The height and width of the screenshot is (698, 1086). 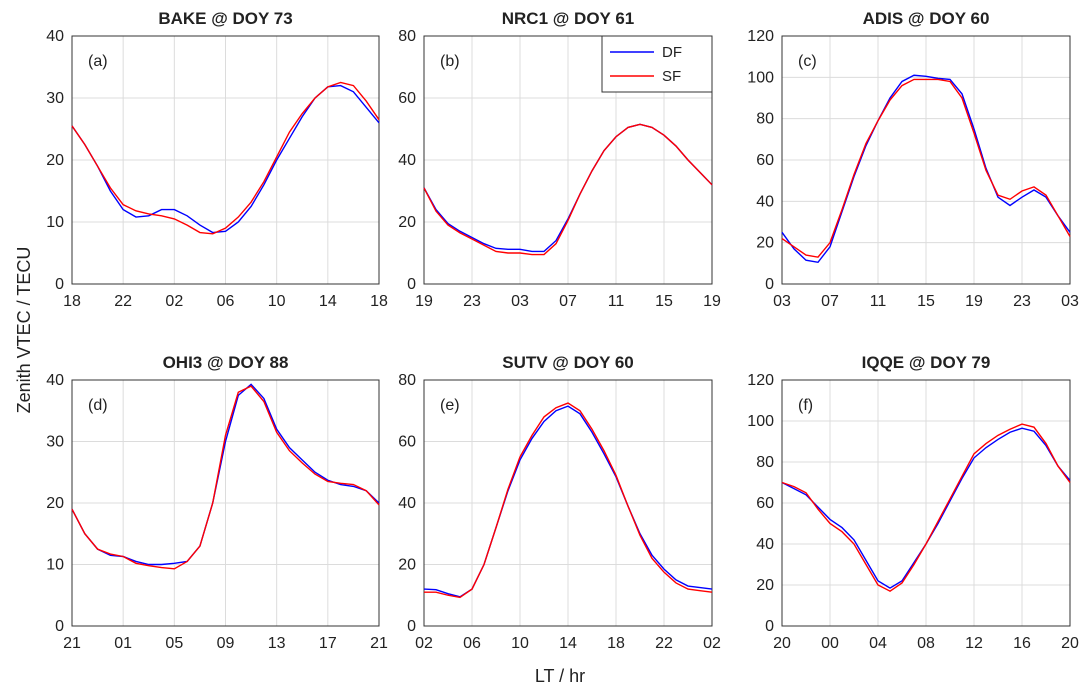 I want to click on legend-label: SF, so click(x=671, y=76).